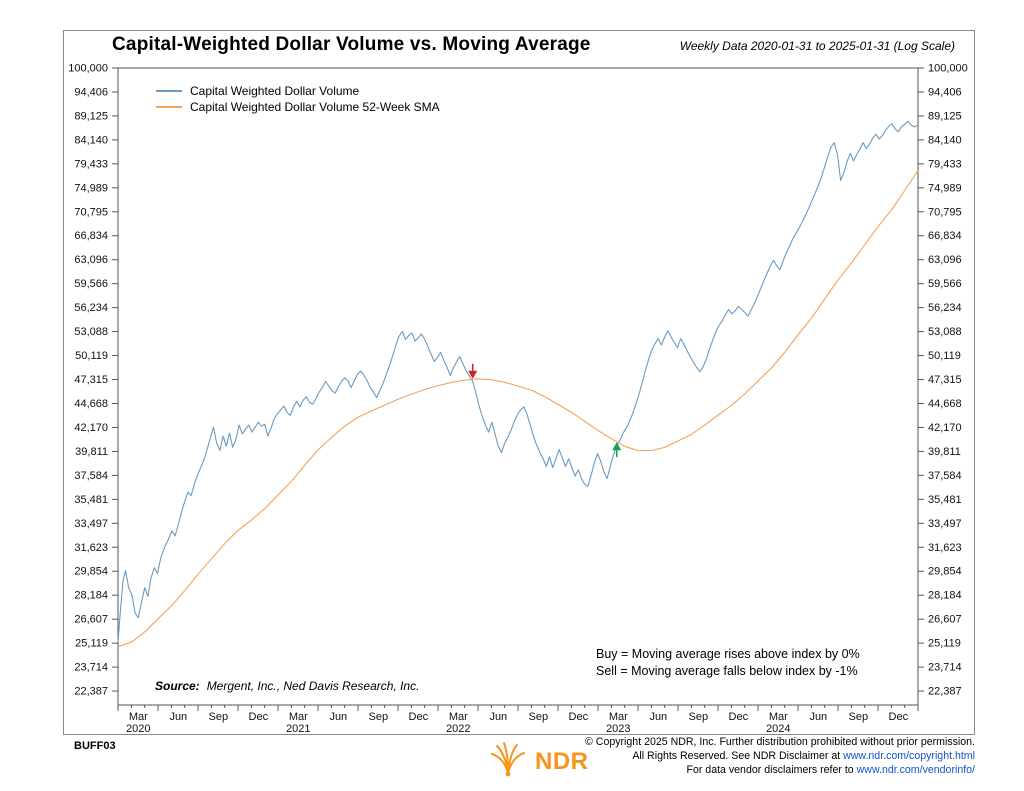  Describe the element at coordinates (909, 755) in the screenshot. I see `copyright-link: www.ndr.com/copyright.html` at that location.